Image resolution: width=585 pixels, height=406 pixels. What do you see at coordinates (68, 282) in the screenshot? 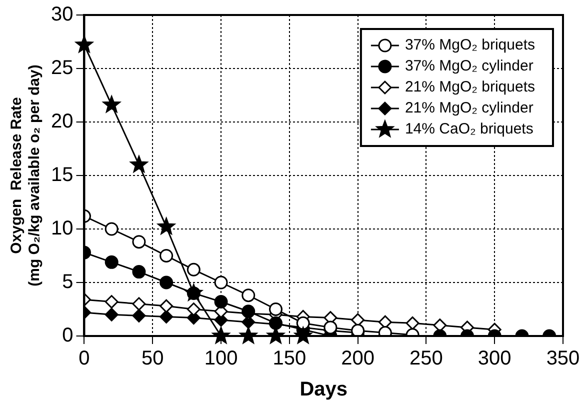
I see `y-tick-label: 5` at bounding box center [68, 282].